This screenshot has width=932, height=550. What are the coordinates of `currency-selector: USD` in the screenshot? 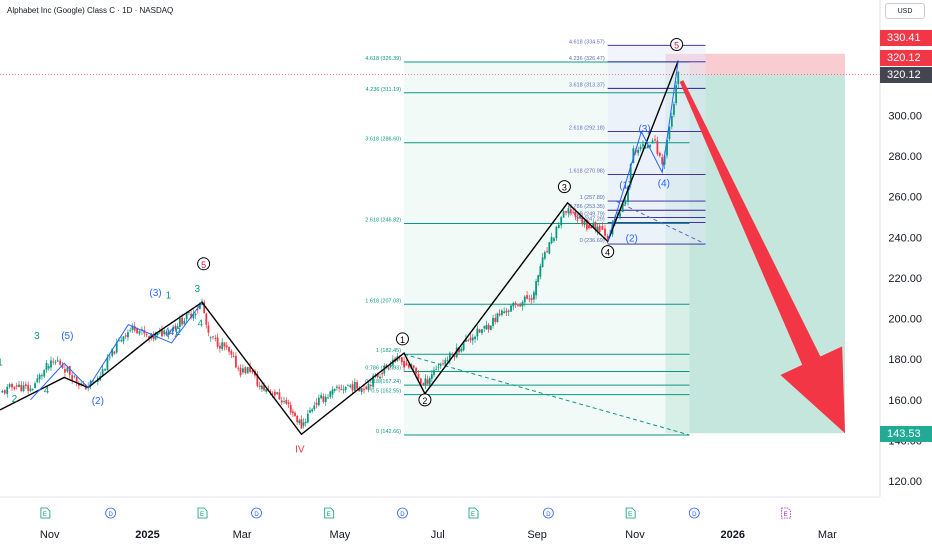 It's located at (905, 11).